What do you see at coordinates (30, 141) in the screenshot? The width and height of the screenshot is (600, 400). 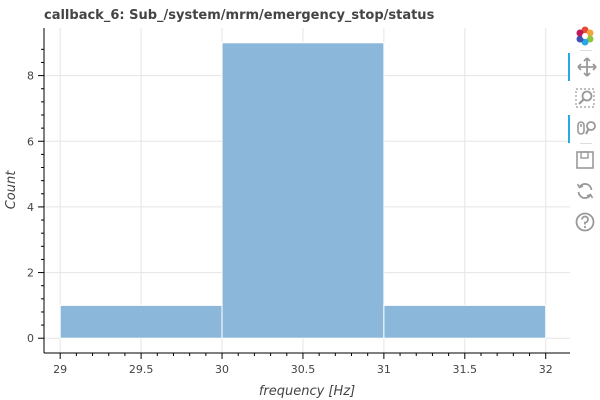 I see `y-tick-label: 6` at bounding box center [30, 141].